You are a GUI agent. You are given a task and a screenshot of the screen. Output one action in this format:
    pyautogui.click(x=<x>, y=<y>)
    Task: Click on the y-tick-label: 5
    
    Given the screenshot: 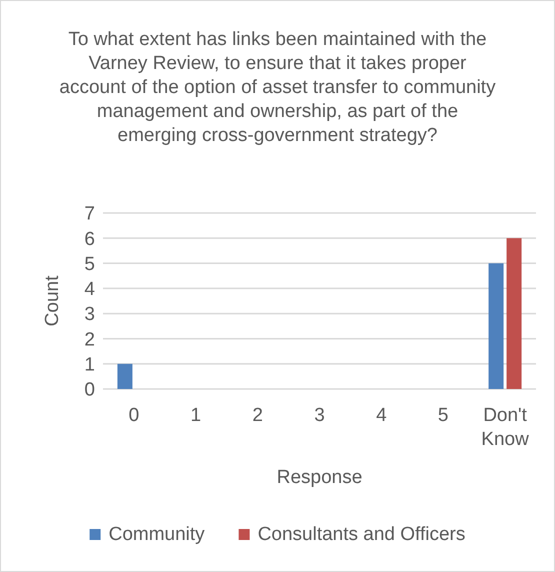 What is the action you would take?
    pyautogui.click(x=89, y=264)
    